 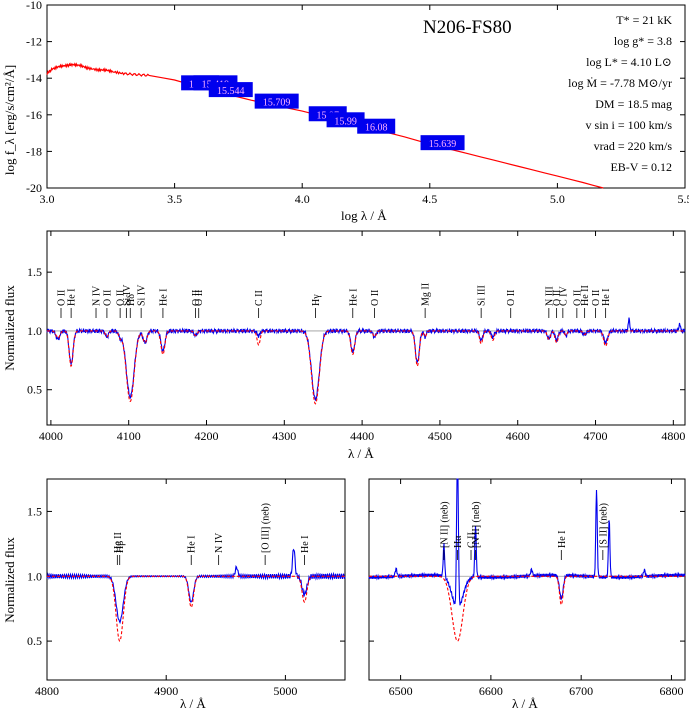 I want to click on sed-x-tick-label: 4.0, so click(x=302, y=199).